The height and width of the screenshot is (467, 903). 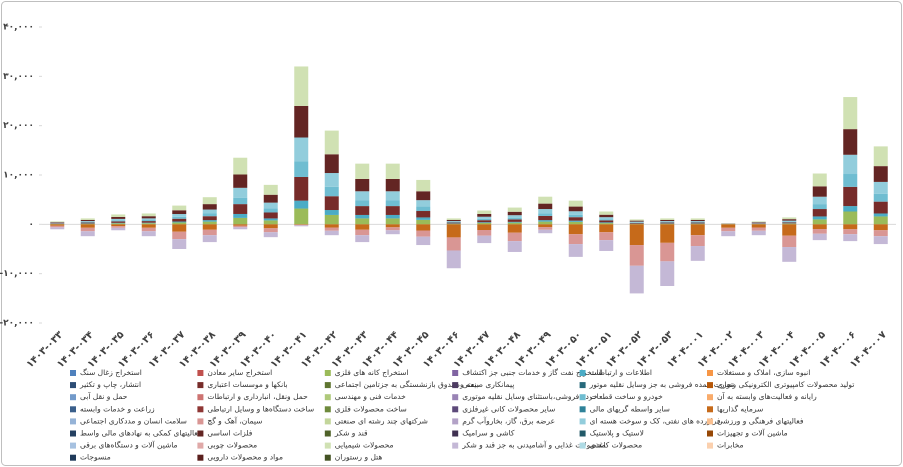 I want to click on legend-label: زراعت و خدمات وابسته, so click(x=117, y=408).